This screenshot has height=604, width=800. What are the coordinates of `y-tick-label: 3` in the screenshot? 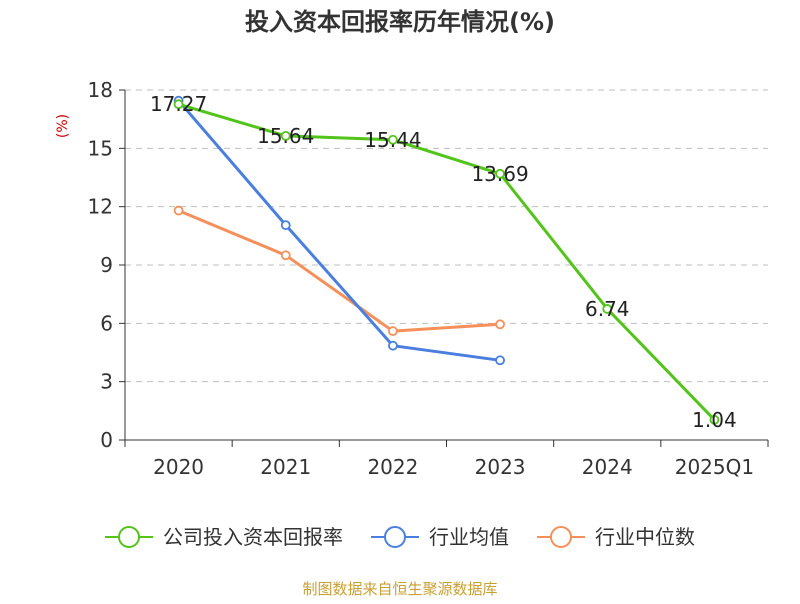 It's located at (106, 382).